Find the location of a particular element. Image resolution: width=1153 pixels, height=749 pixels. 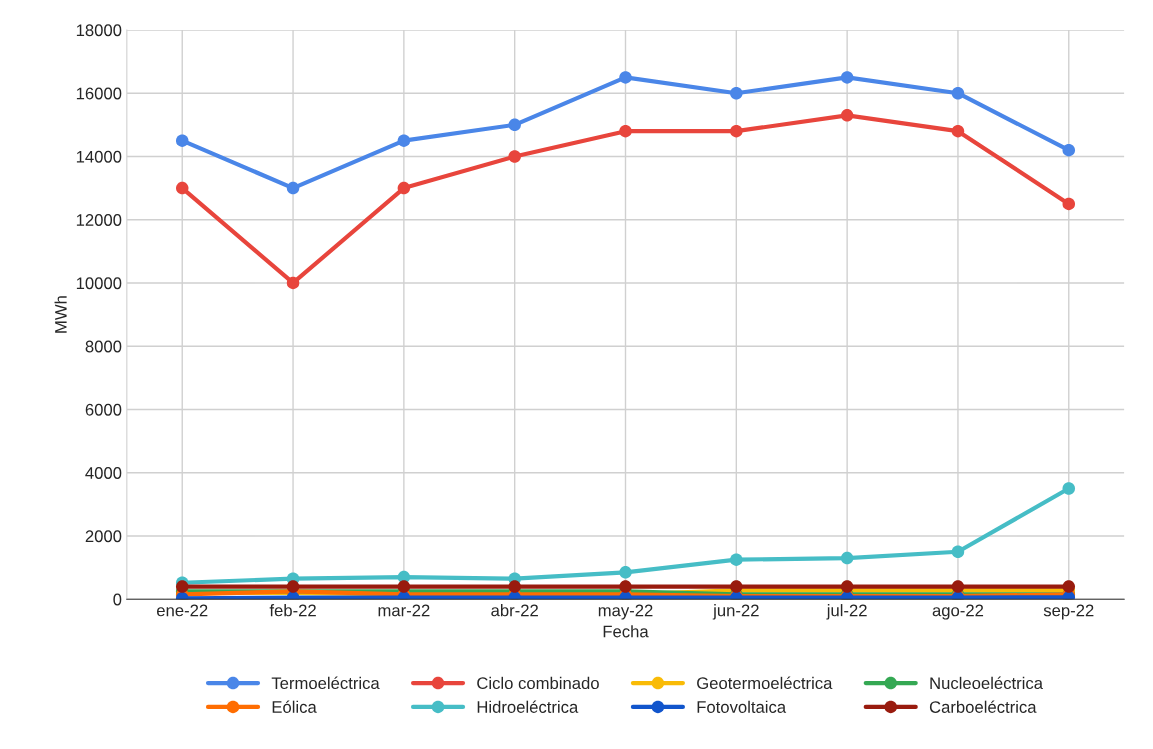

y-axis-title: MWh is located at coordinates (60, 314).